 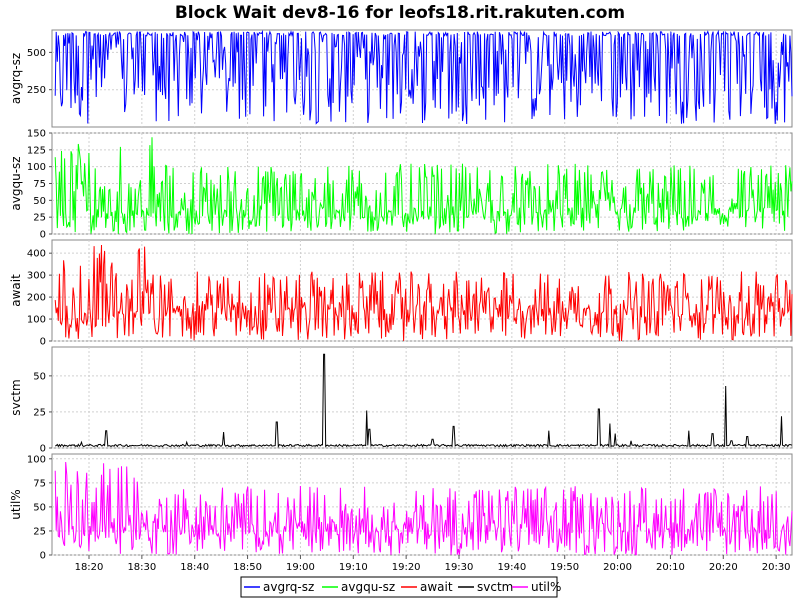 What do you see at coordinates (546, 587) in the screenshot?
I see `legend-label-util%: util%` at bounding box center [546, 587].